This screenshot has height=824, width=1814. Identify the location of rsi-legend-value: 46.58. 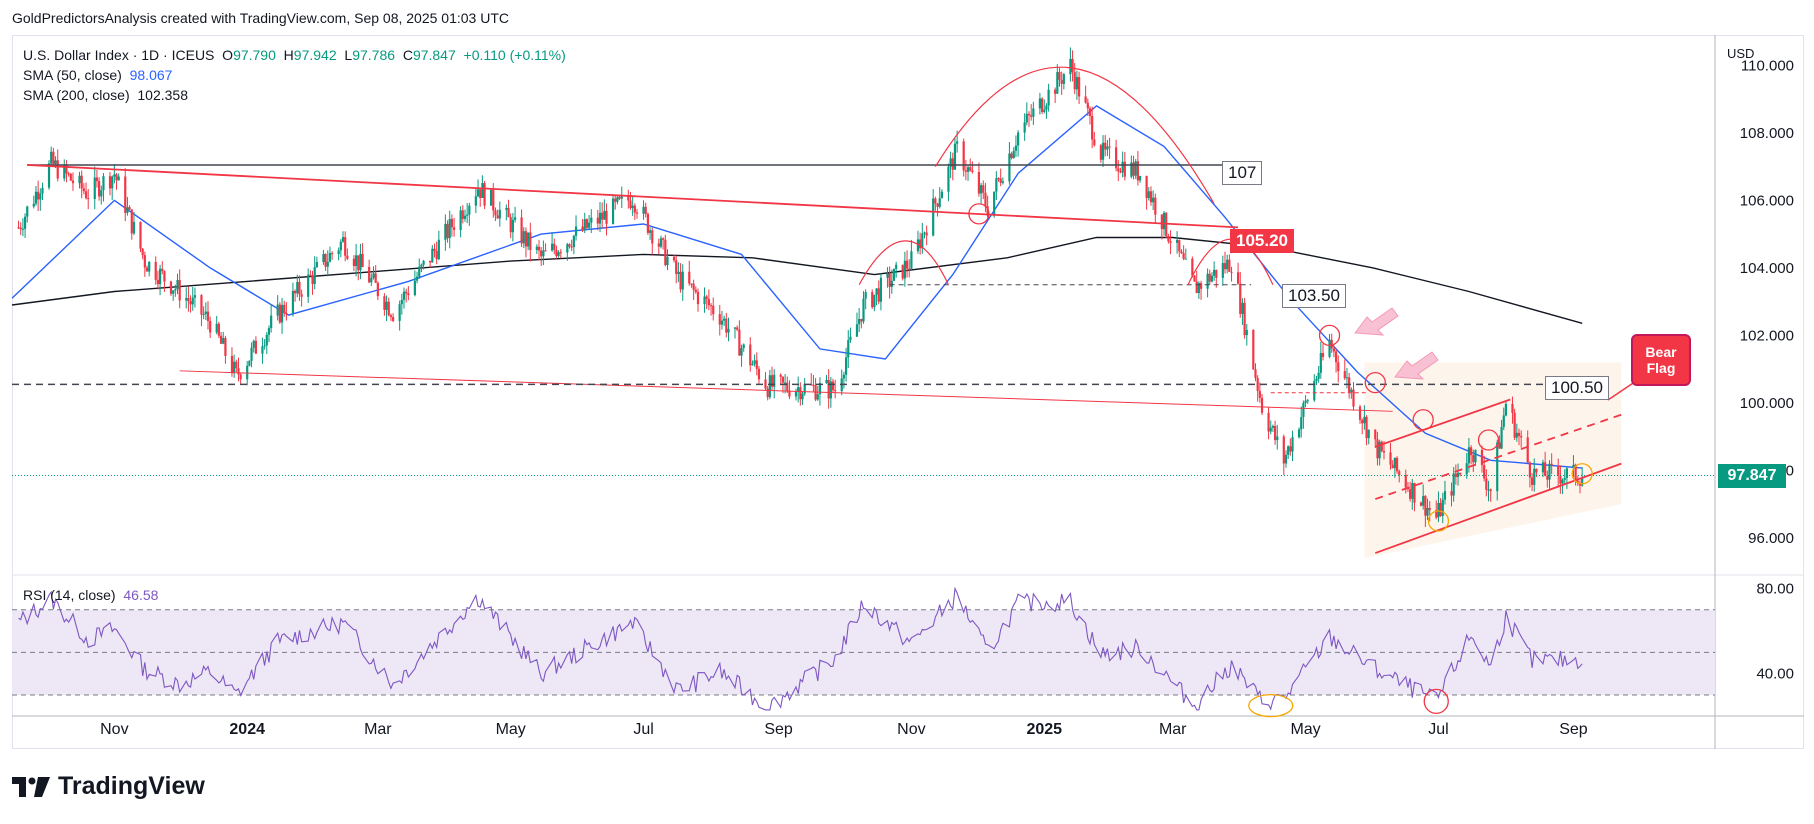
(141, 595).